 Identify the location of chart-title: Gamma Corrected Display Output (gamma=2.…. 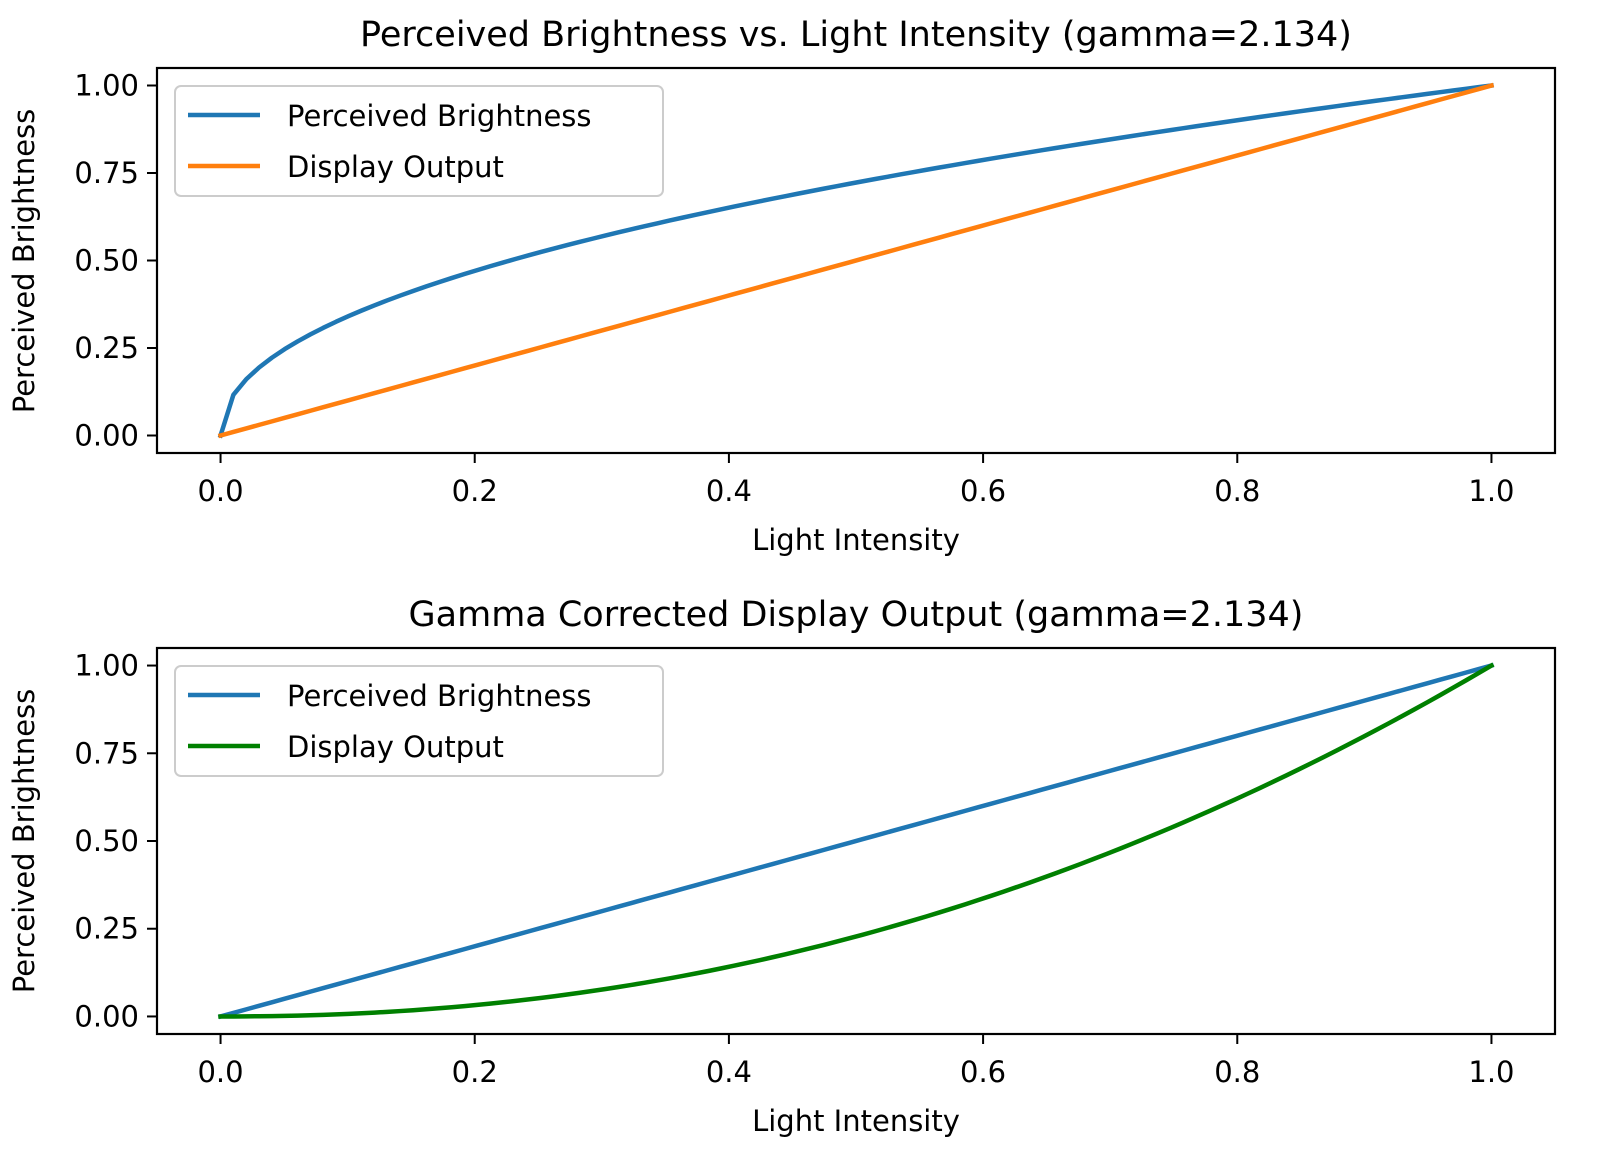
(856, 615).